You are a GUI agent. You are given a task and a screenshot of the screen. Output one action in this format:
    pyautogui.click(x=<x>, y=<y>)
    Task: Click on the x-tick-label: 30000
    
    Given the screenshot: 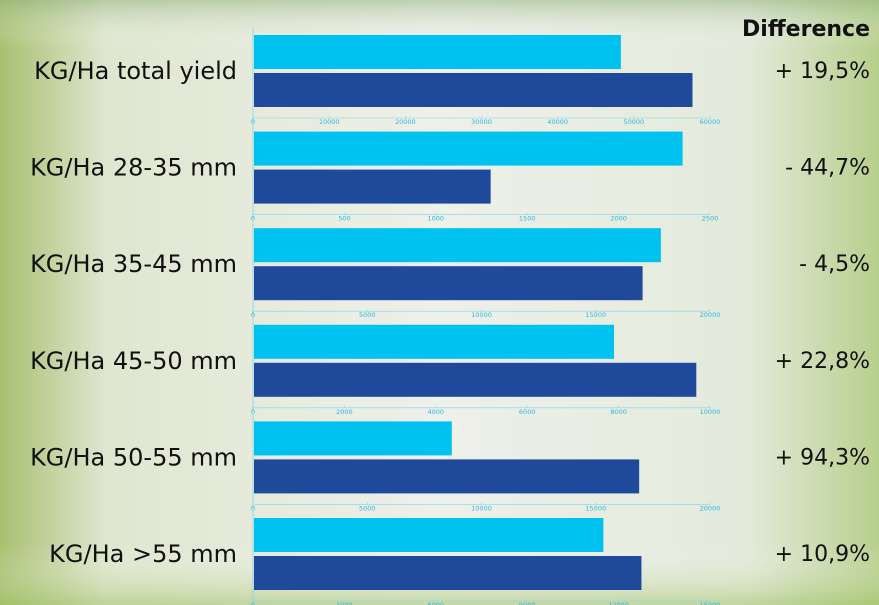 What is the action you would take?
    pyautogui.click(x=481, y=122)
    